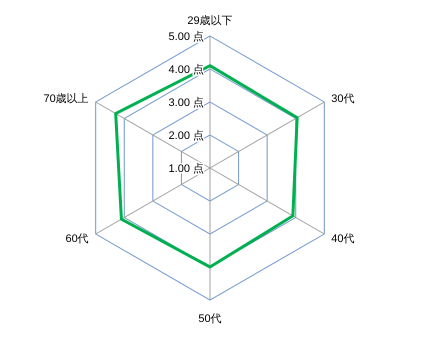 The height and width of the screenshot is (338, 422). I want to click on spoke-label: 50代, so click(210, 319).